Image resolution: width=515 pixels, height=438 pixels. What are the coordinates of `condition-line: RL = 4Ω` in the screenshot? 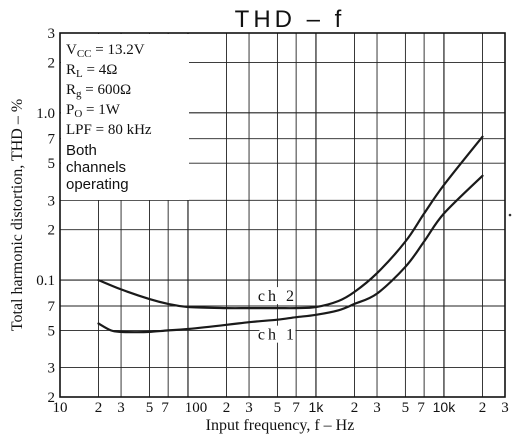 It's located at (91, 71).